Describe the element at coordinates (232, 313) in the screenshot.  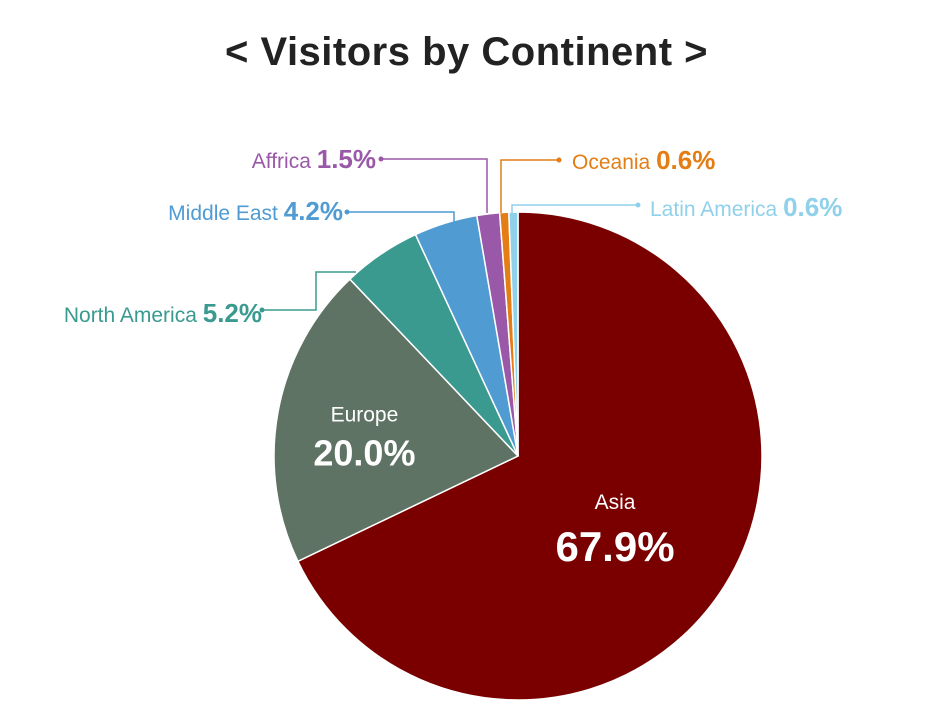
I see `label-value-north-america: 5.2%` at that location.